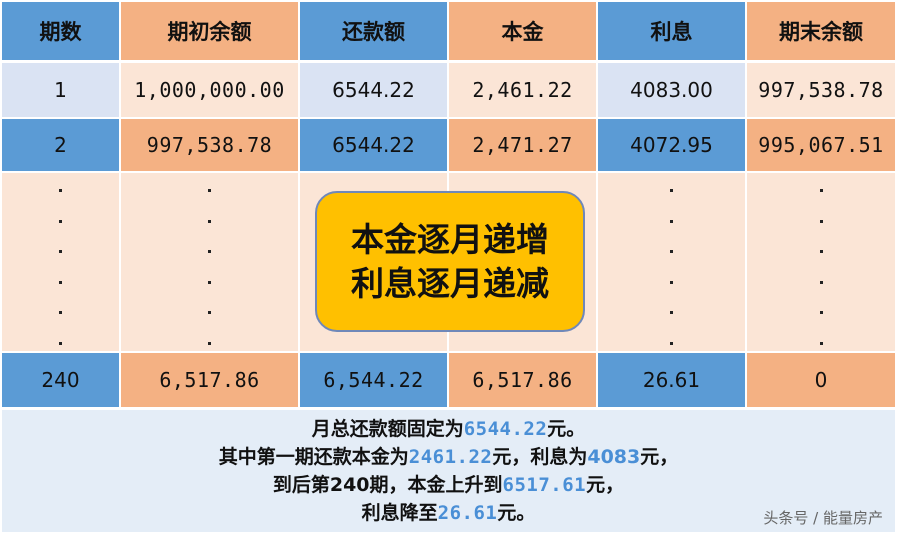 This screenshot has width=897, height=534. Describe the element at coordinates (450, 261) in the screenshot. I see `callout-box: 本金逐月递增 利息逐月递减` at that location.